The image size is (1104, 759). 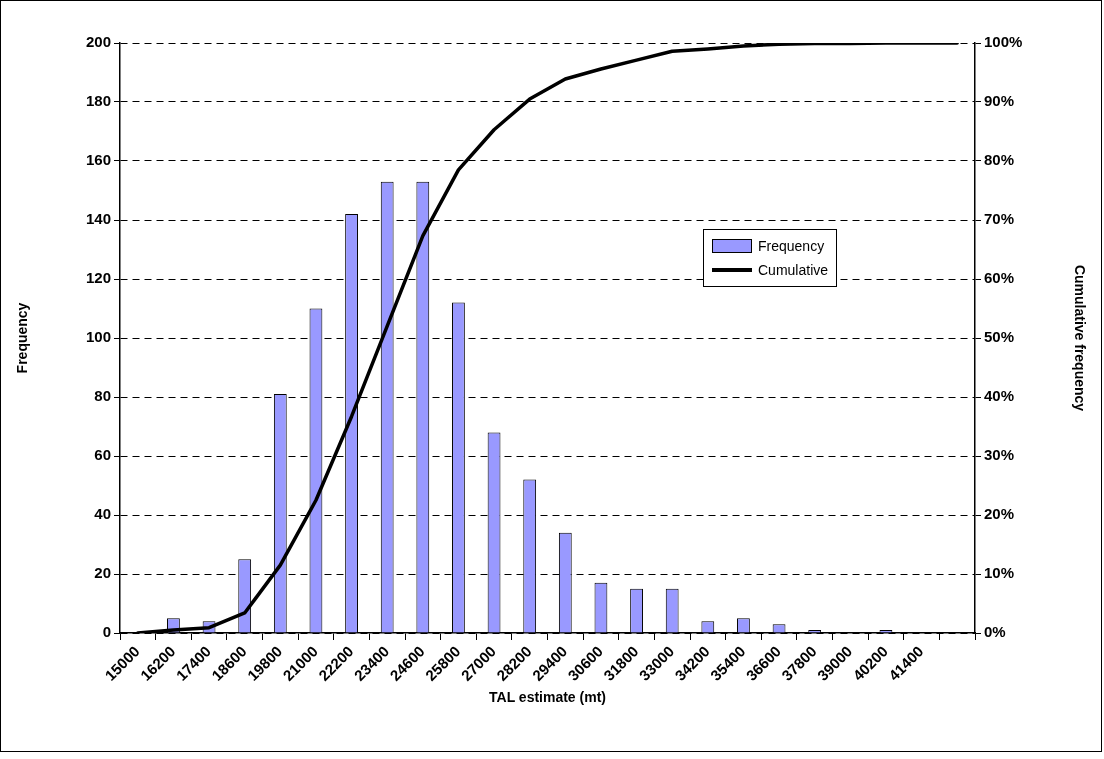 I want to click on y-tick-label: 60, so click(x=102, y=455).